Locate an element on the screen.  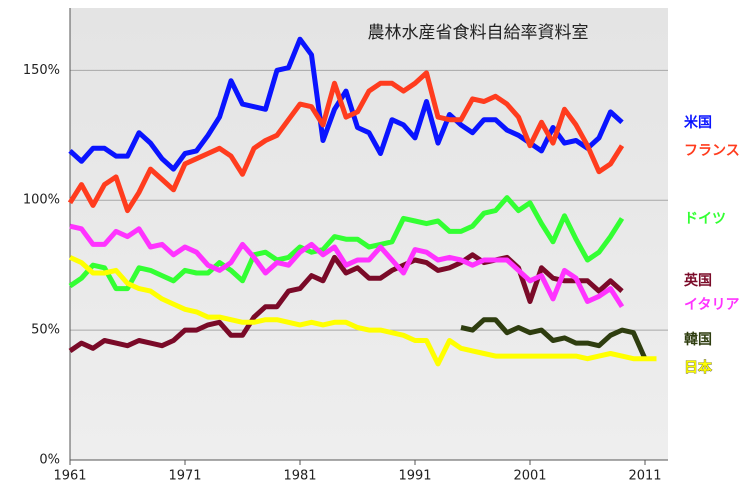
legend-entry: 日本 is located at coordinates (698, 367).